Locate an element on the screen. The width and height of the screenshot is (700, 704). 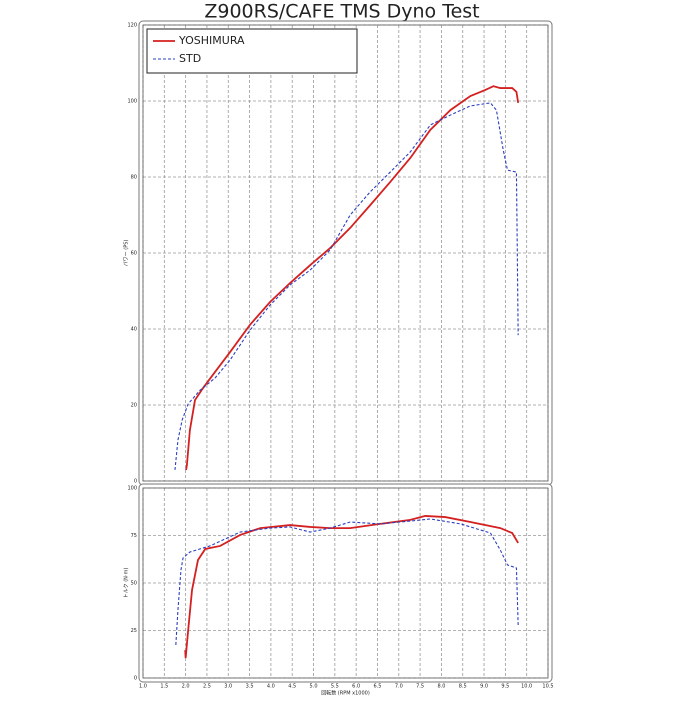
x-tick-label: 9.5 is located at coordinates (505, 687).